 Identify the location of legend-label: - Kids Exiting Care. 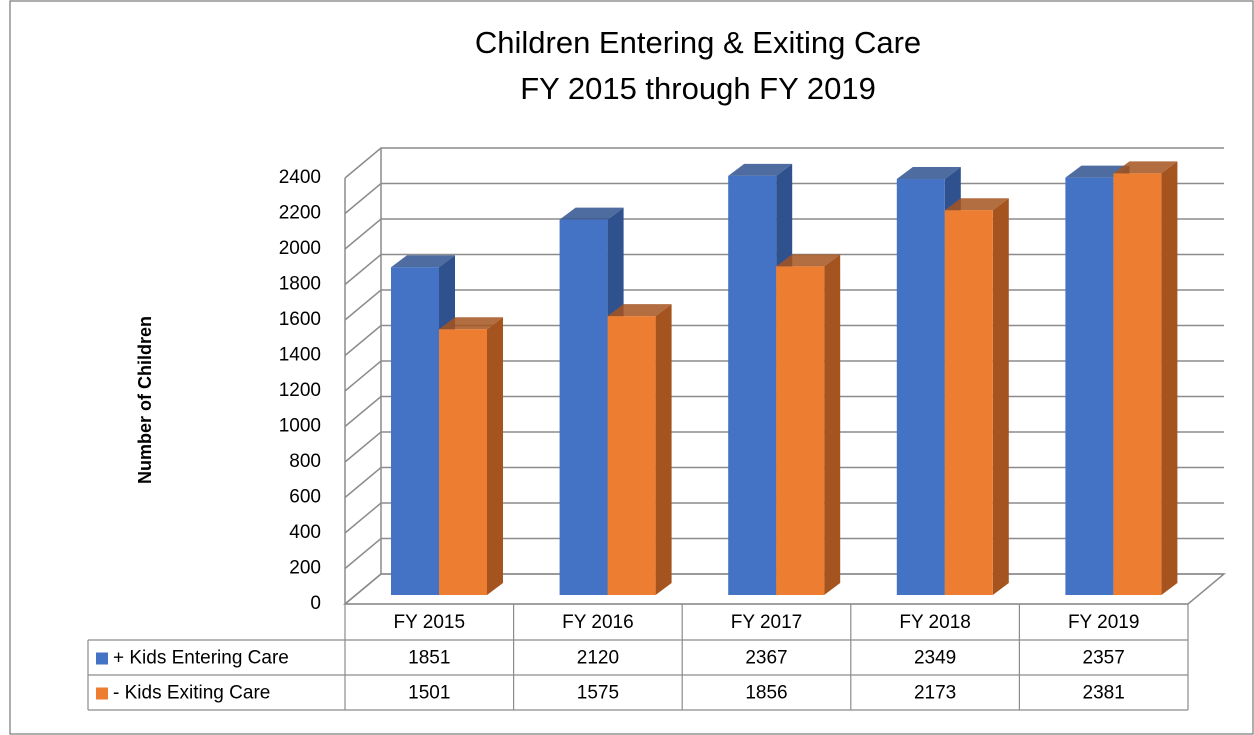
(191, 693).